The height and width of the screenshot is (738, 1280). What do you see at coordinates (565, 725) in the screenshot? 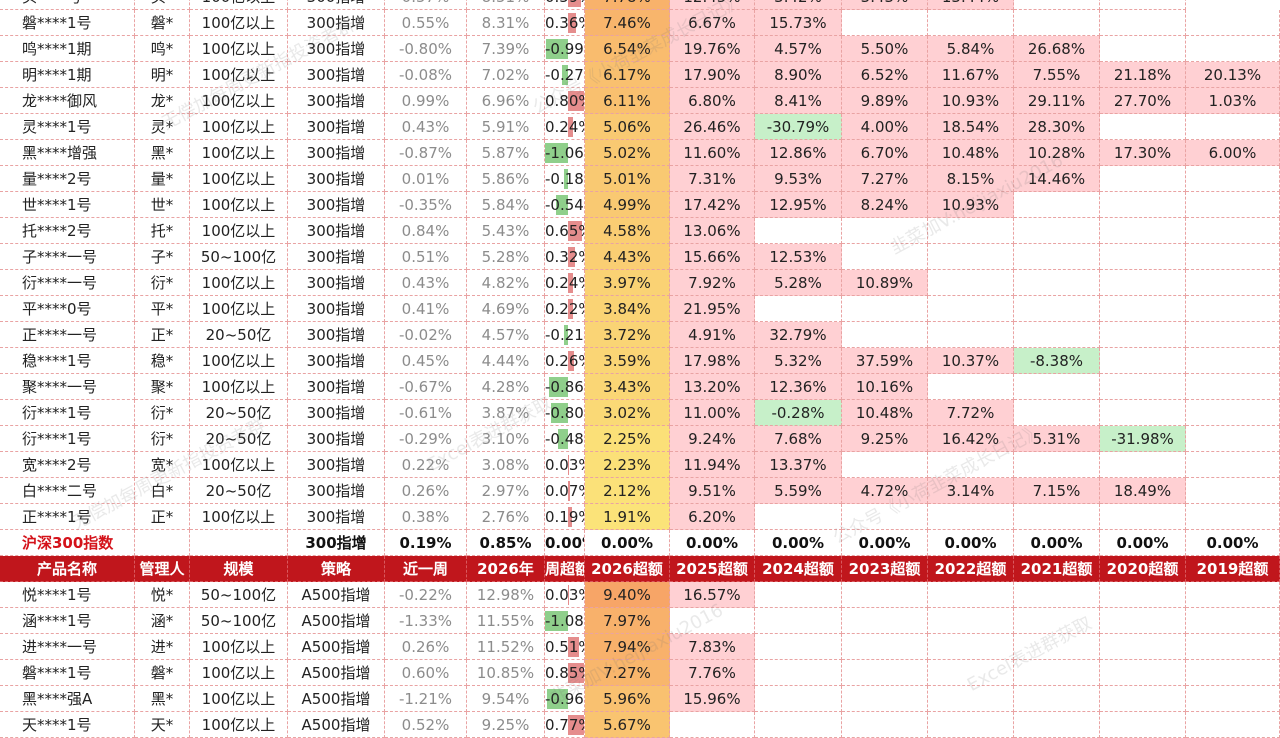
I see `week-excess-cell: 0.77%` at bounding box center [565, 725].